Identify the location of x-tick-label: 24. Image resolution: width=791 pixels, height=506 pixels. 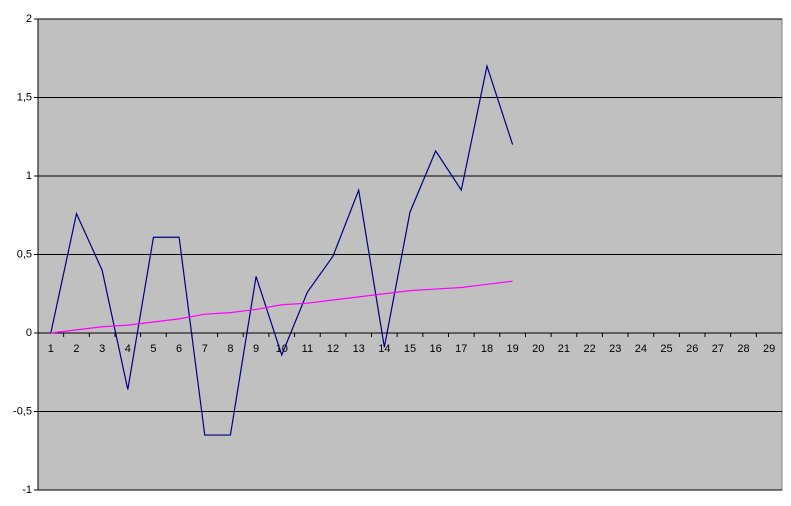
(641, 349).